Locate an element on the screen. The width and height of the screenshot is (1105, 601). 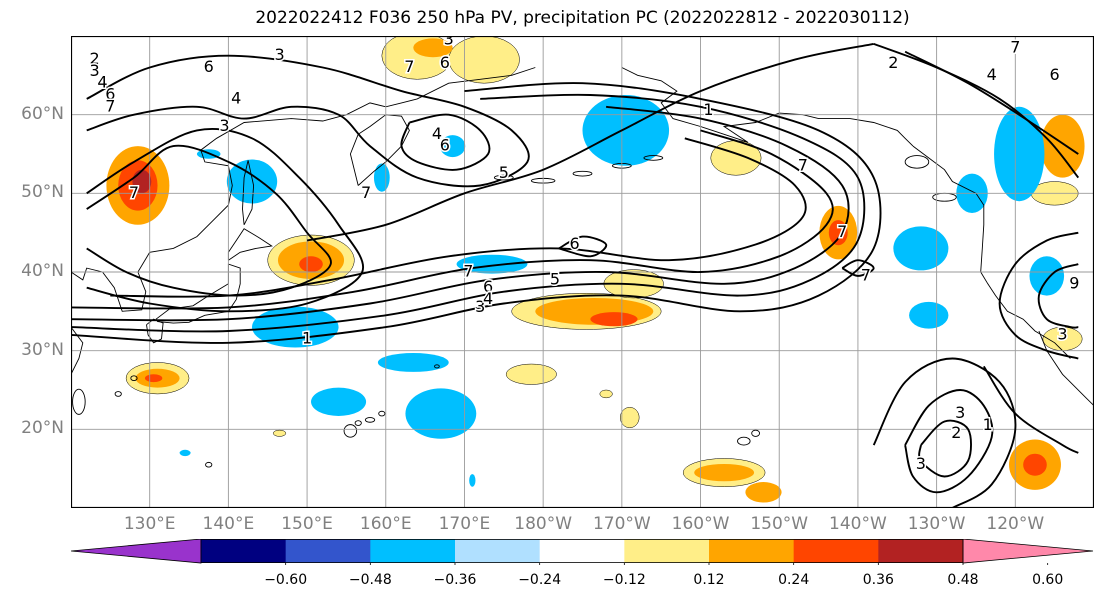
coastline-hokkaido is located at coordinates (250, 244).